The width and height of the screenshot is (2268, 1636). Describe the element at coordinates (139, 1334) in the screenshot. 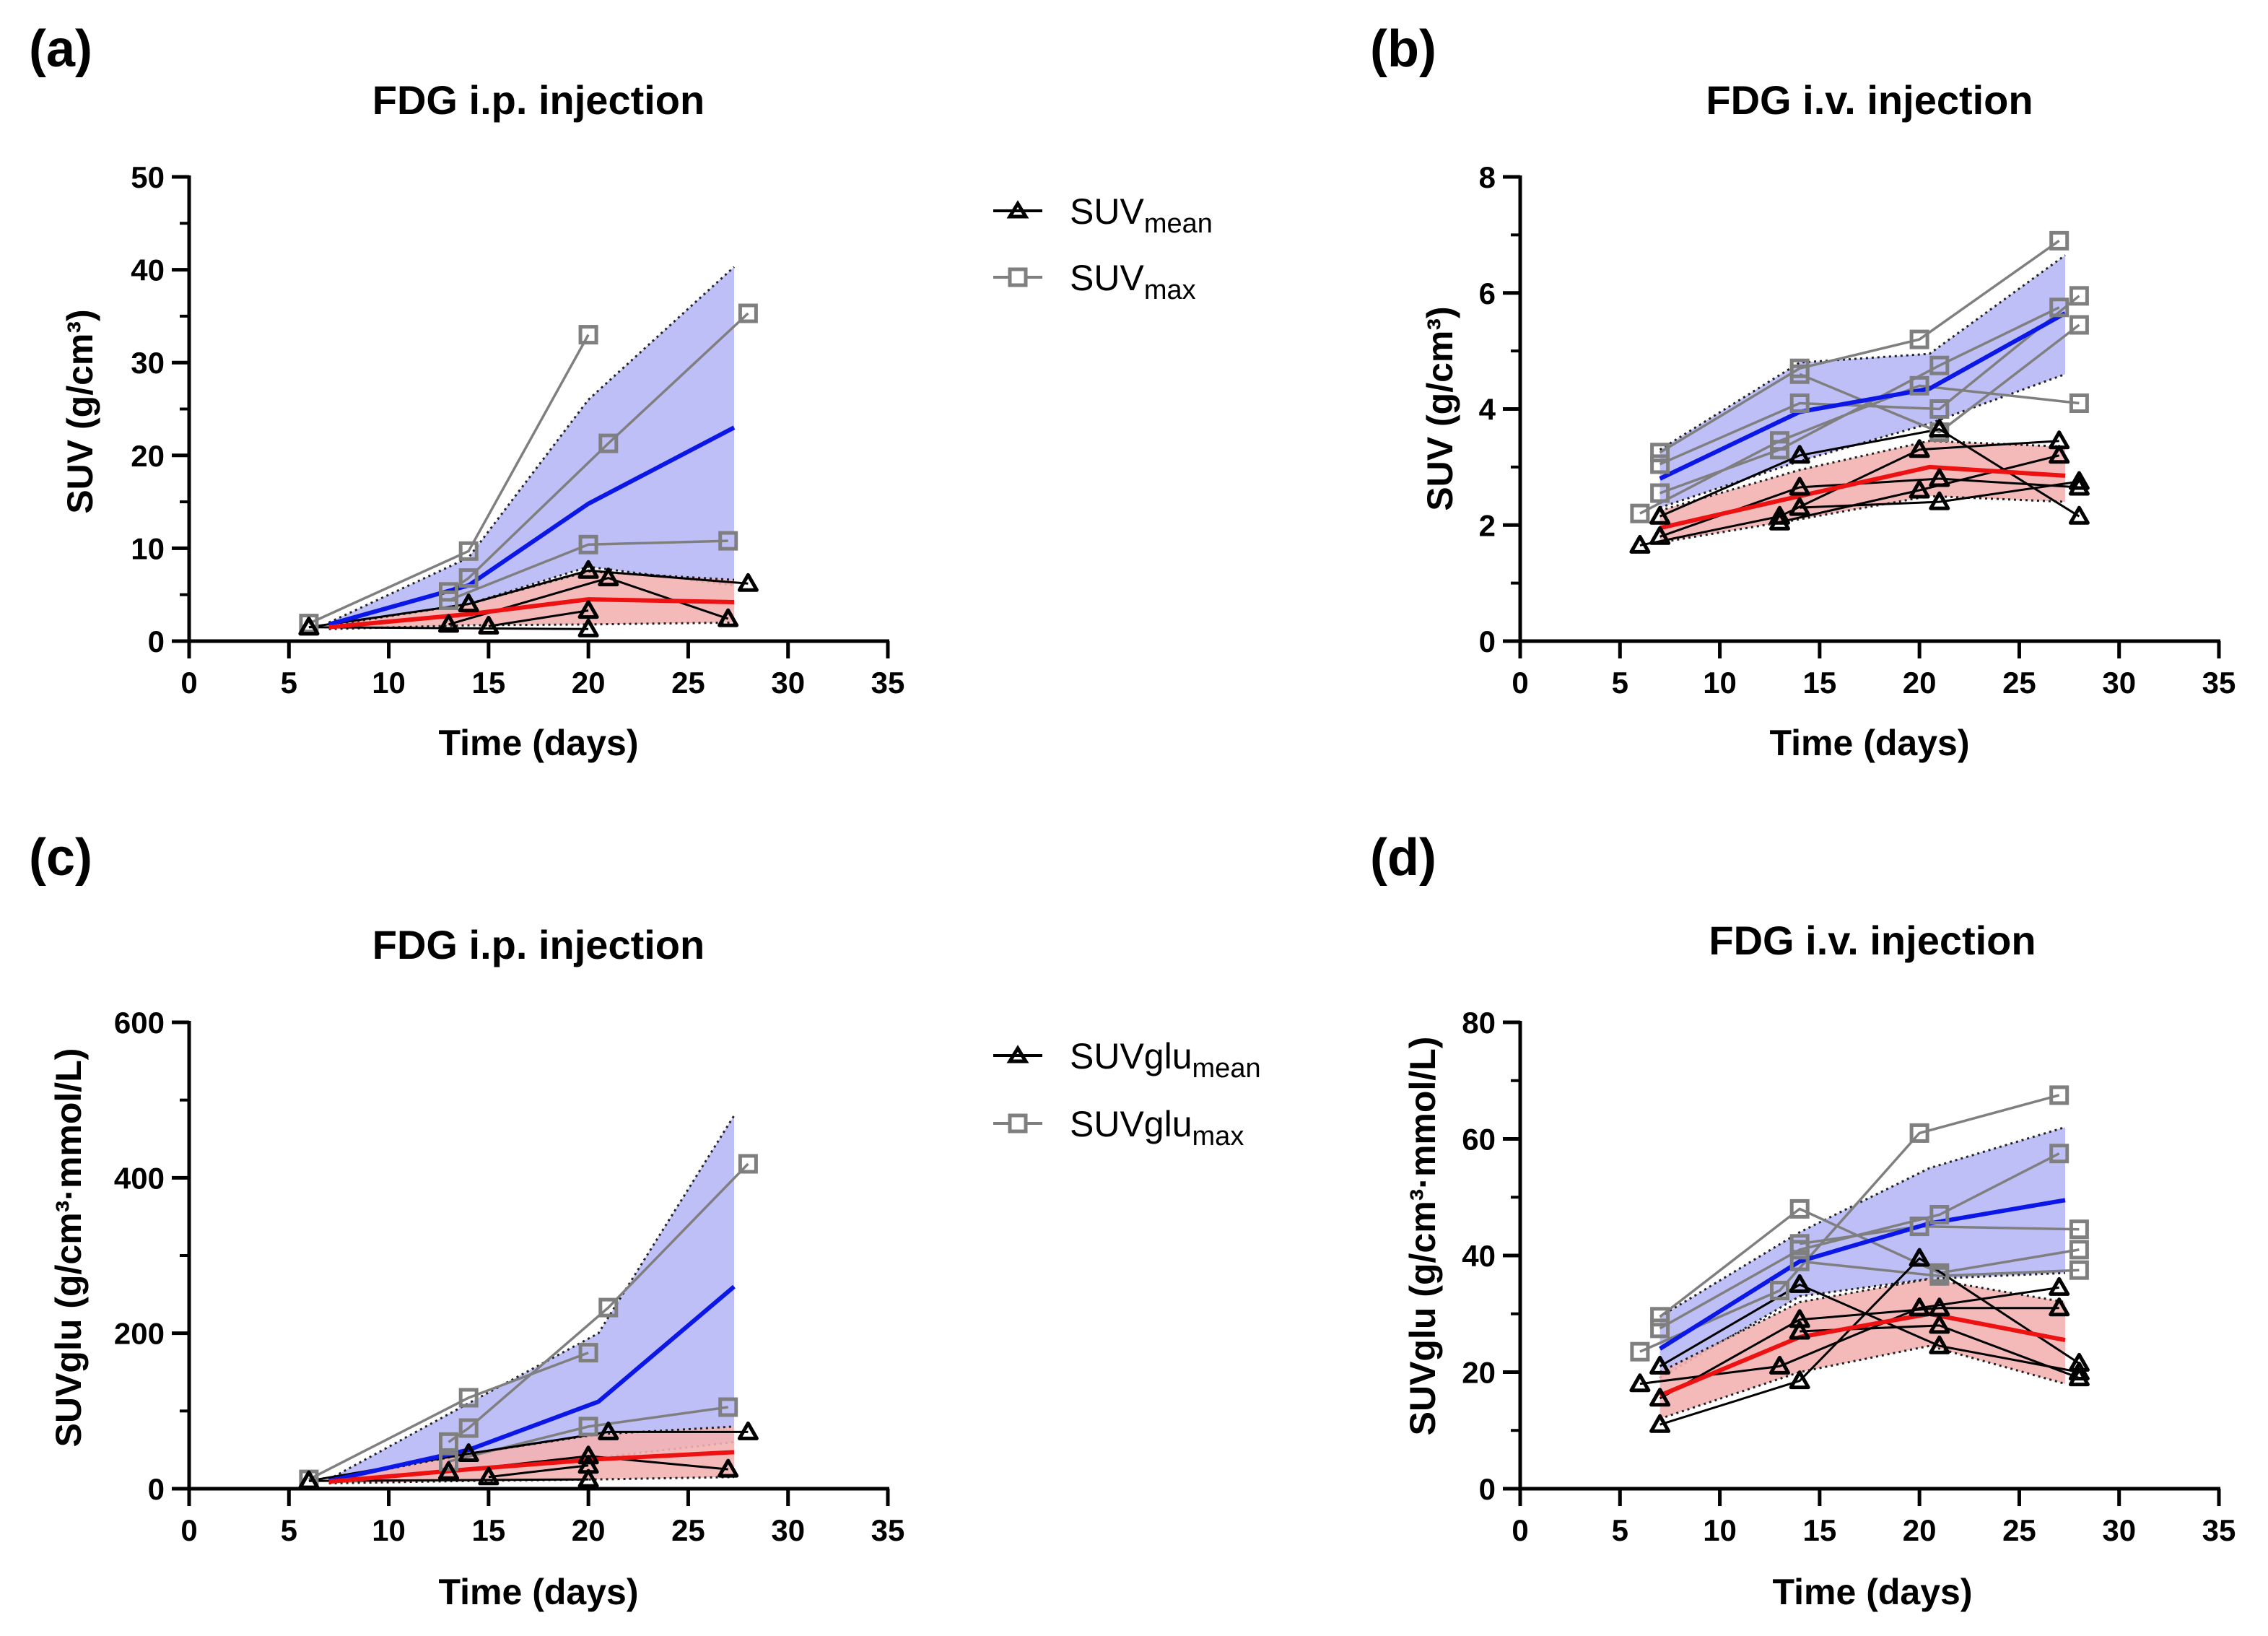

I see `y-tick-label: 200` at that location.